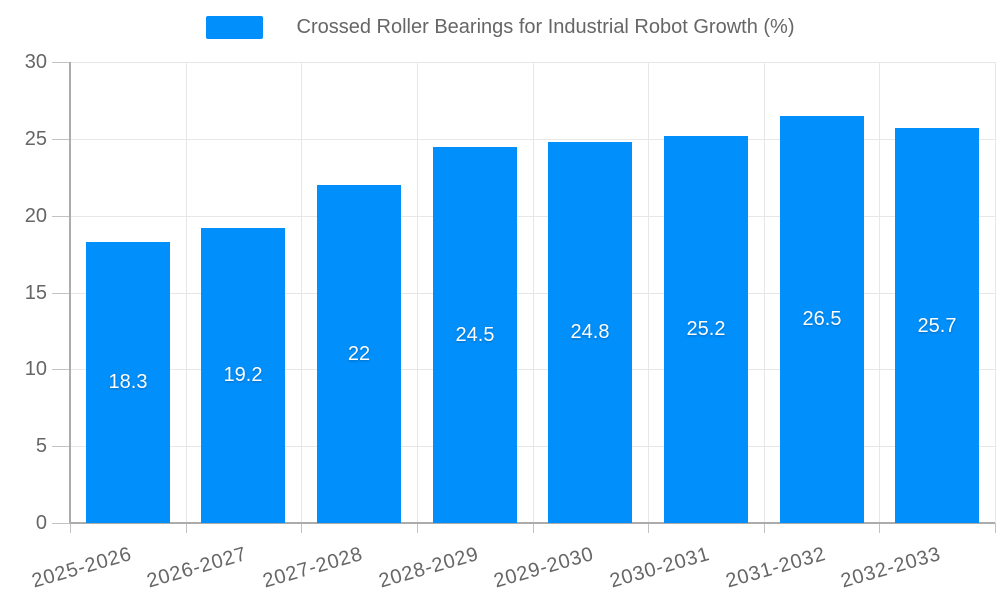 The width and height of the screenshot is (1000, 600). What do you see at coordinates (41, 523) in the screenshot?
I see `y-tick-label: 0` at bounding box center [41, 523].